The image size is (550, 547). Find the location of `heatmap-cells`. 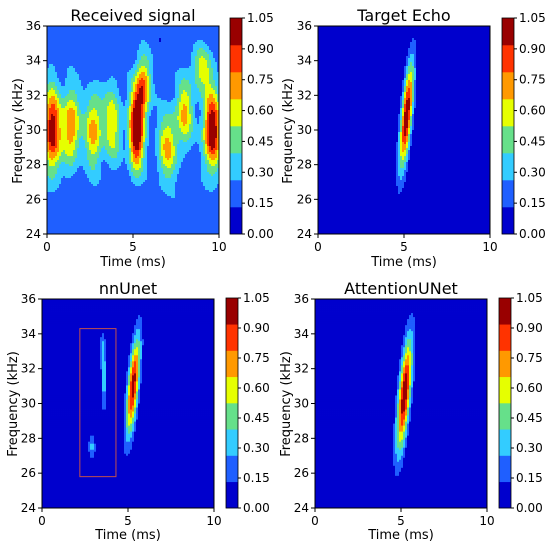

heatmap-cells is located at coordinates (133, 130).